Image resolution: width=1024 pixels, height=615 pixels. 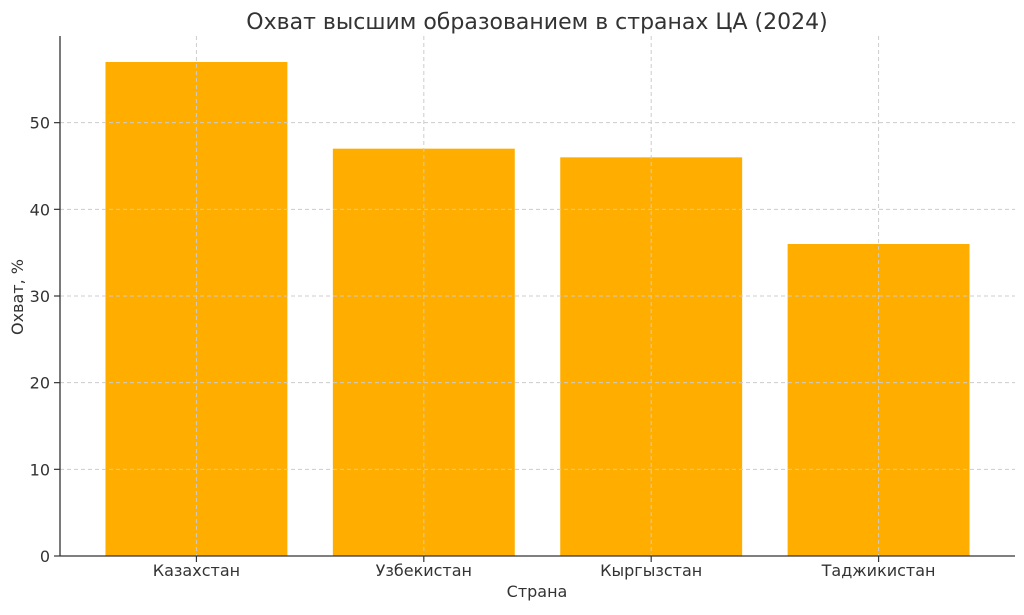 What do you see at coordinates (17, 297) in the screenshot?
I see `y-axis-label: Охват, %` at bounding box center [17, 297].